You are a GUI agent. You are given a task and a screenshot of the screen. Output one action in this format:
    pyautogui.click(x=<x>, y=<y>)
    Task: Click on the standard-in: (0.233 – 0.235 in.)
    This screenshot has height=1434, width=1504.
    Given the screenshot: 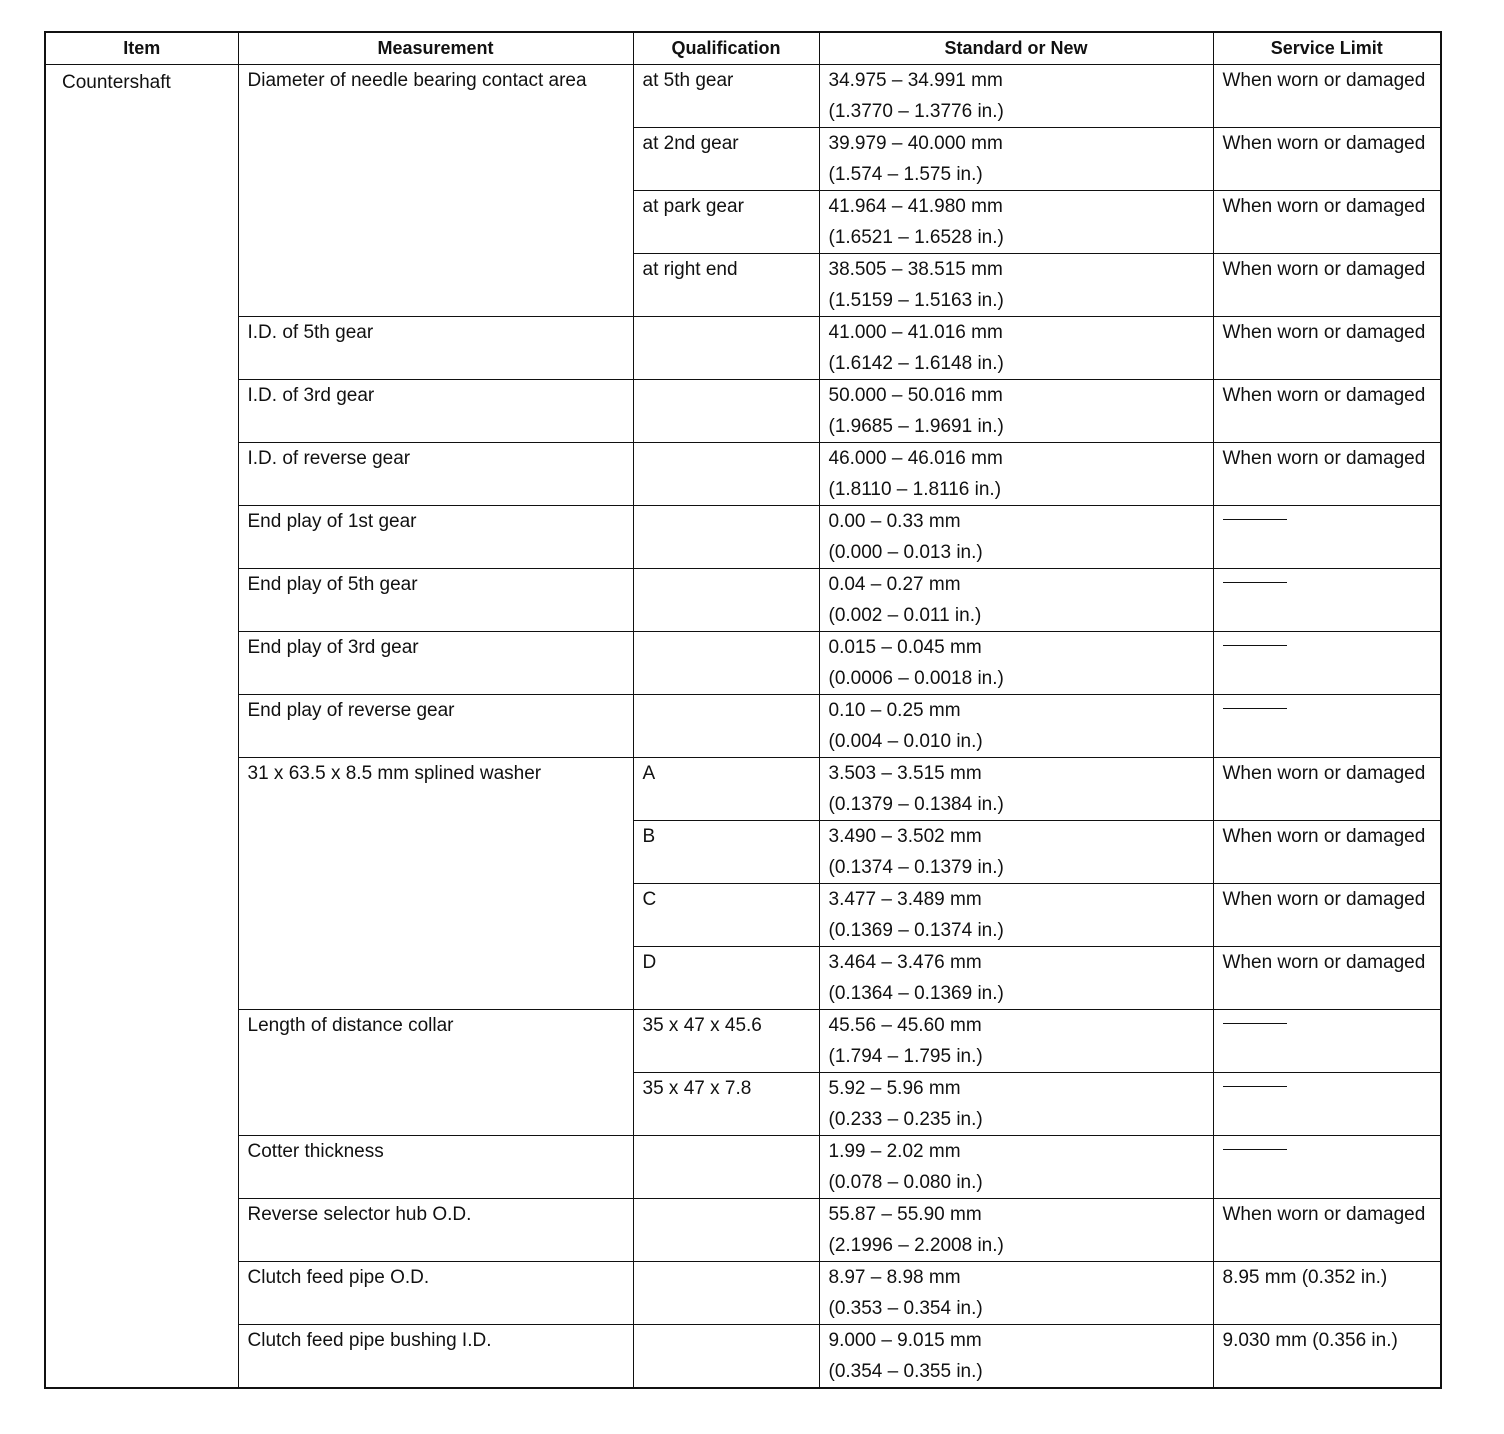 What is the action you would take?
    pyautogui.click(x=905, y=1119)
    